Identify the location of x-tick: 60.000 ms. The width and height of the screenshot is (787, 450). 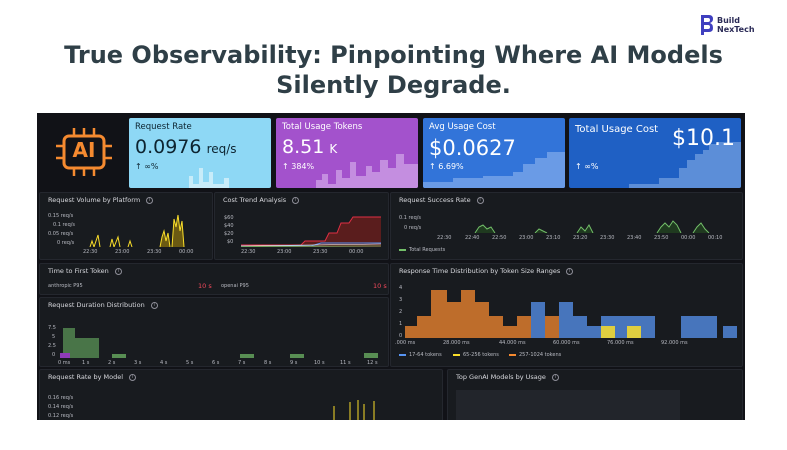
(566, 343).